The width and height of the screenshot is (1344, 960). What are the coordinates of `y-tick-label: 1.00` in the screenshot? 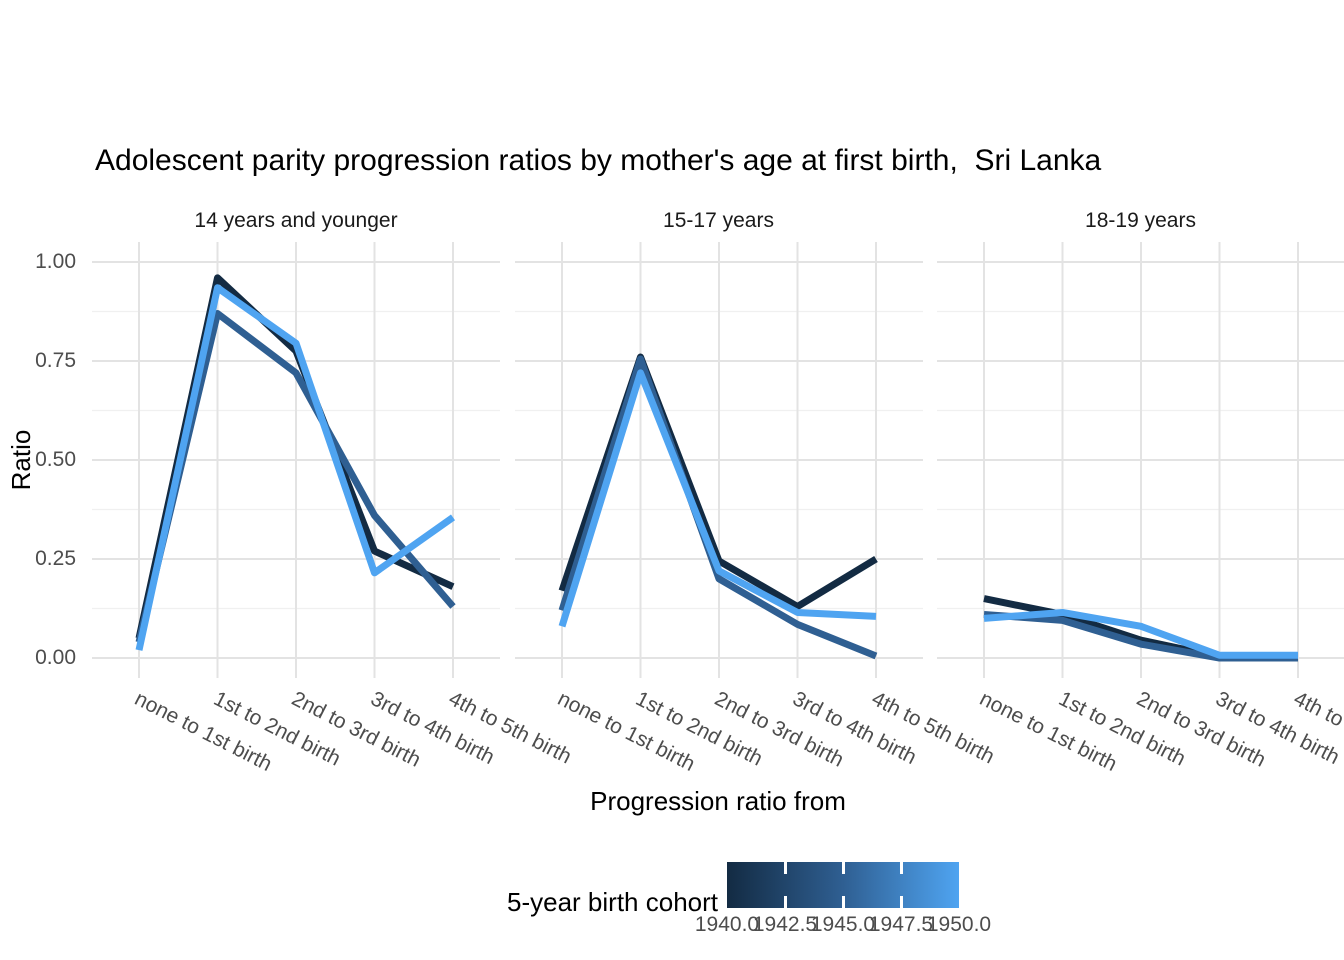 It's located at (55, 261).